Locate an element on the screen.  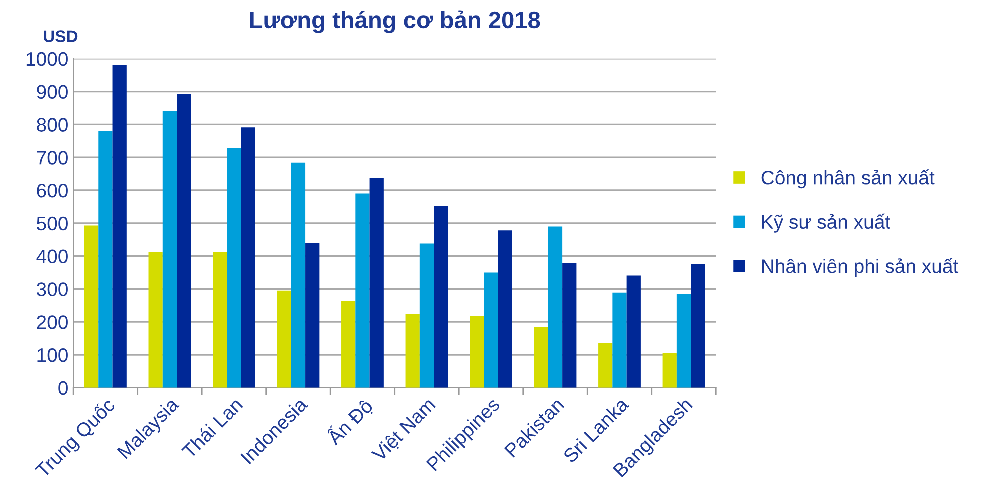
legend-label: Nhân viên phi sản xuất is located at coordinates (860, 268).